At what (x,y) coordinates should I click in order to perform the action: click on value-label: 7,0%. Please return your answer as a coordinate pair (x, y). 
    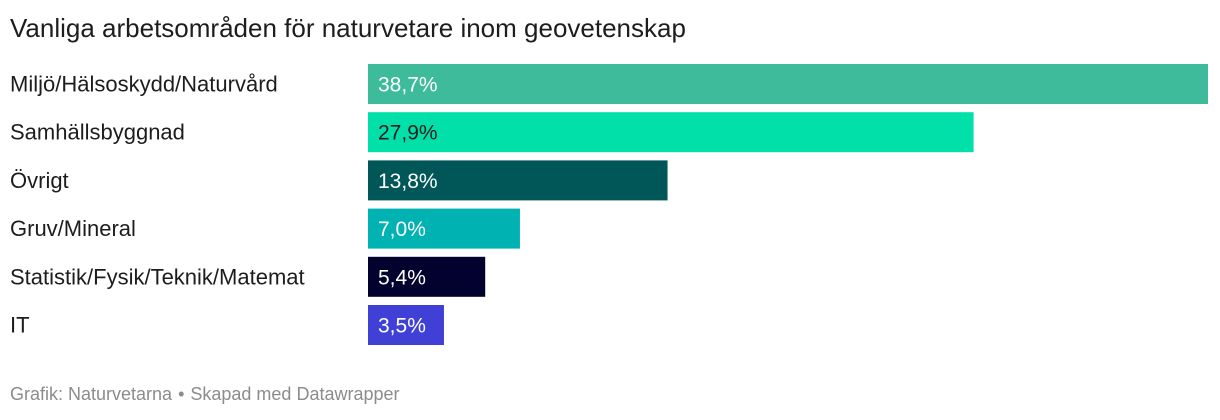
    Looking at the image, I should click on (402, 229).